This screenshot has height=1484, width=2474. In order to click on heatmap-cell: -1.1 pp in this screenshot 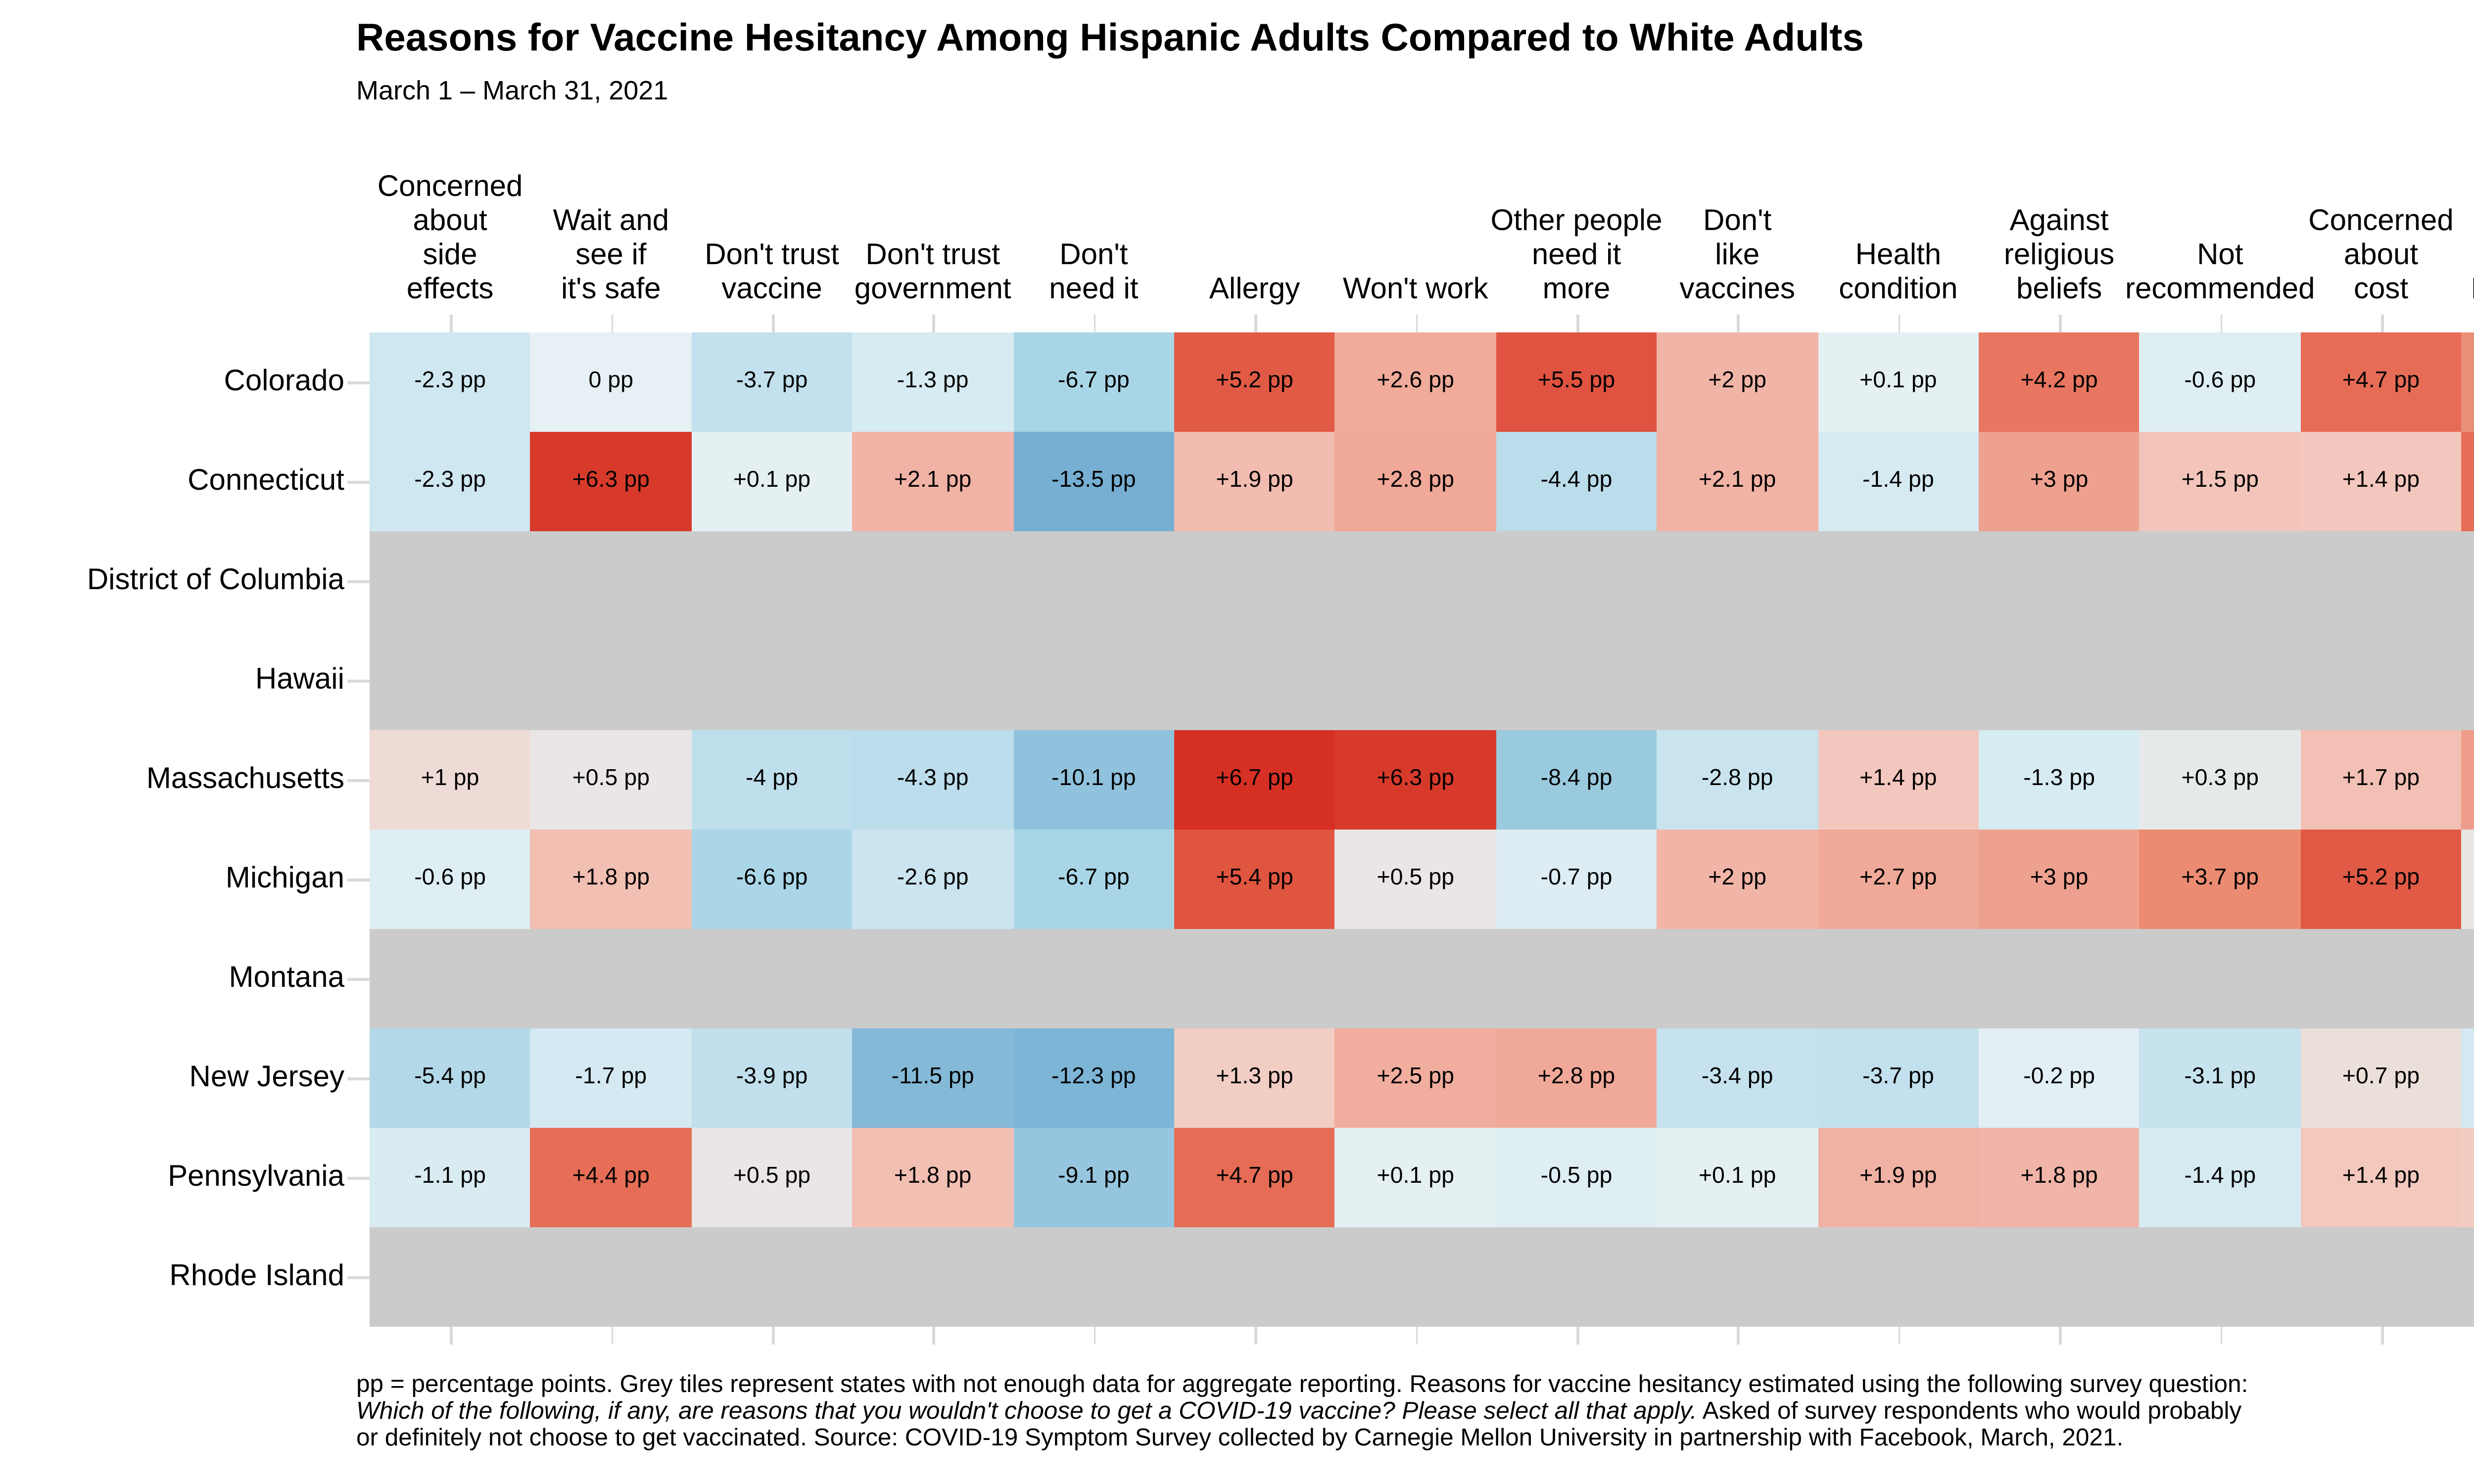, I will do `click(451, 1177)`.